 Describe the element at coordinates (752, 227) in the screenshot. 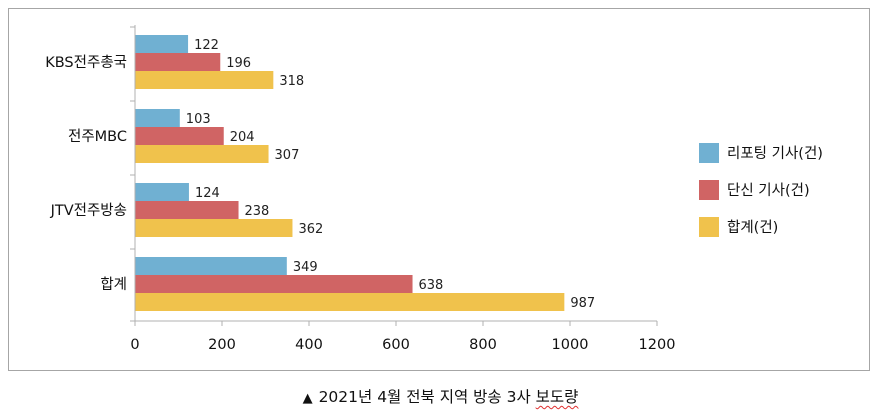

I see `legend-label-2: 합계(건)` at that location.